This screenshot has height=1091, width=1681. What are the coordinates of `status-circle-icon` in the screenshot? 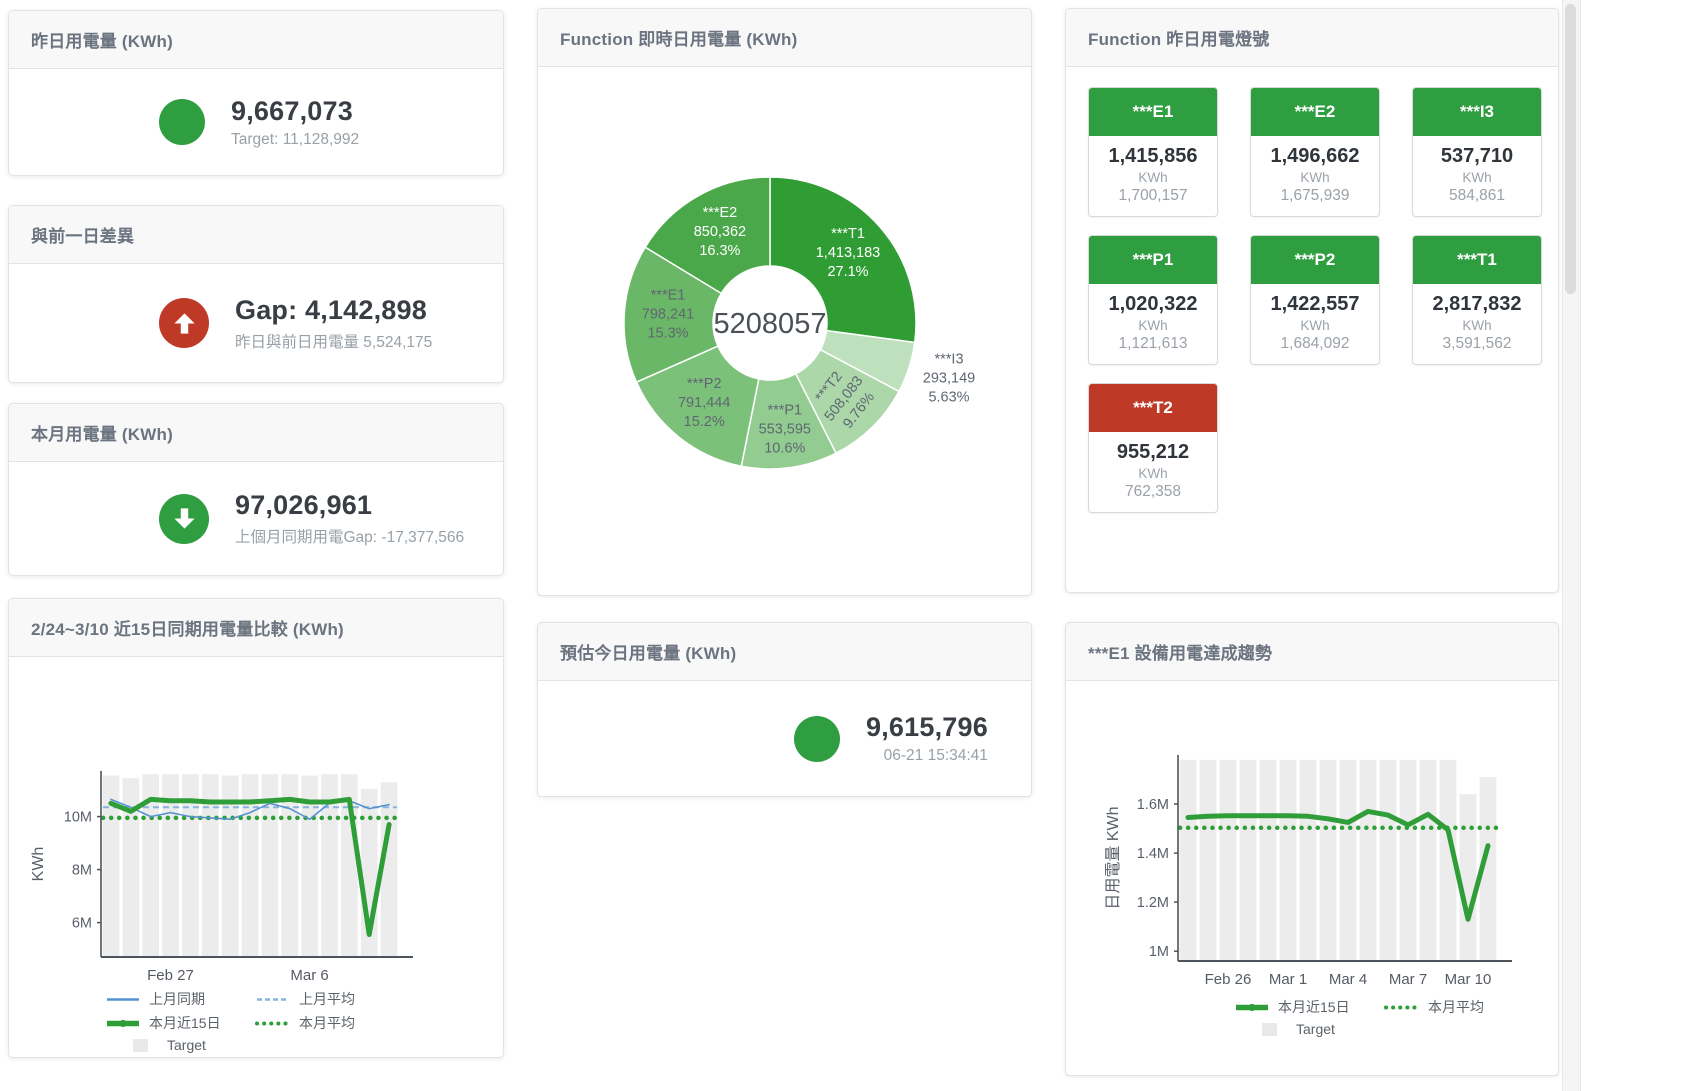 It's located at (817, 738).